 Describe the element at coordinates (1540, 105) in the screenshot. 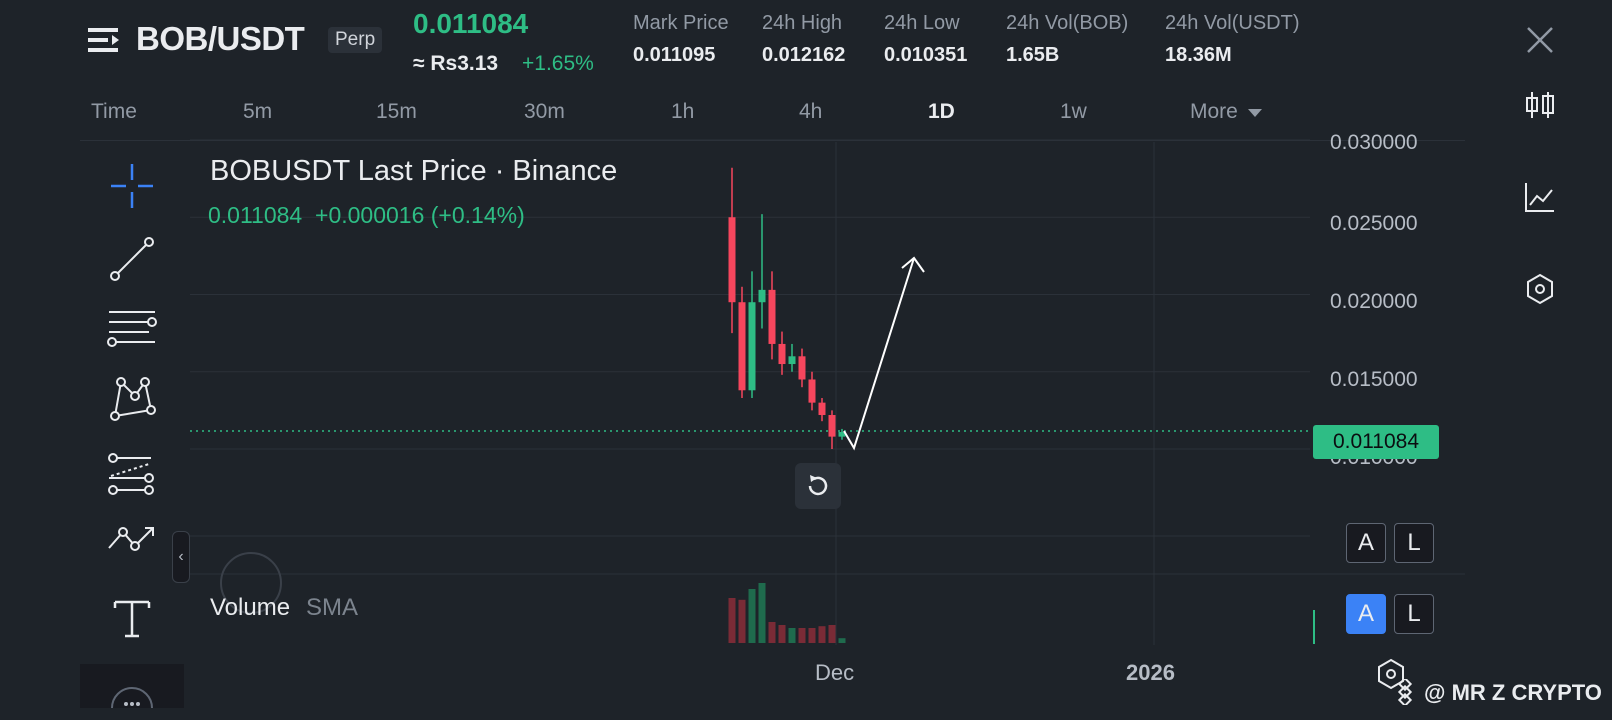

I see `candlestick-icon` at that location.